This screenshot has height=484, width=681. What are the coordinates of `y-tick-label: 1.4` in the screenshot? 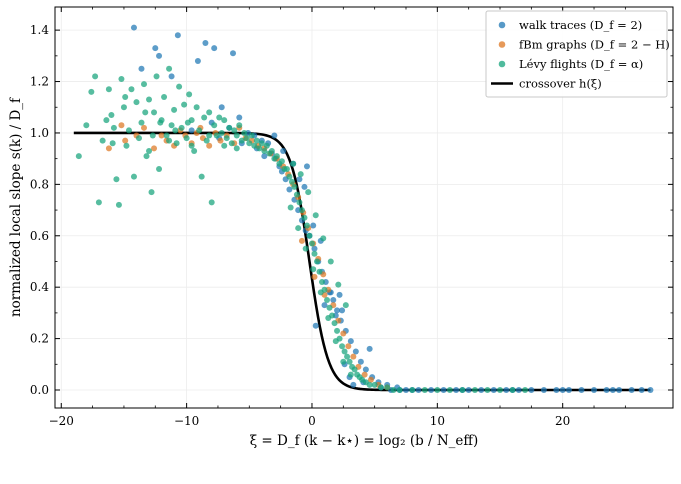 It's located at (39, 30).